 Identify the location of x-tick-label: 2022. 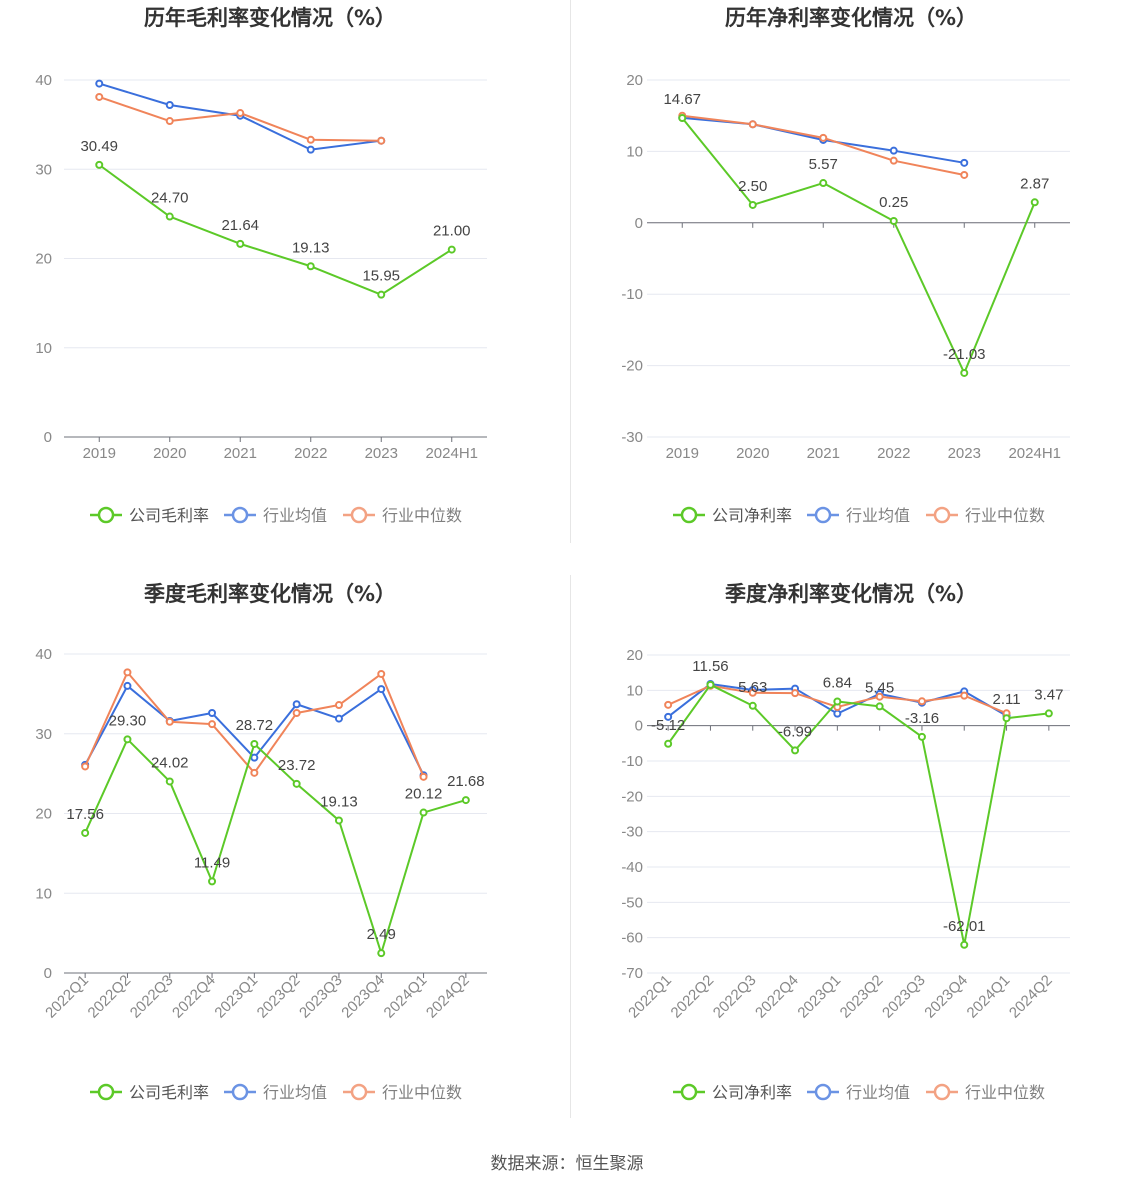
(893, 453).